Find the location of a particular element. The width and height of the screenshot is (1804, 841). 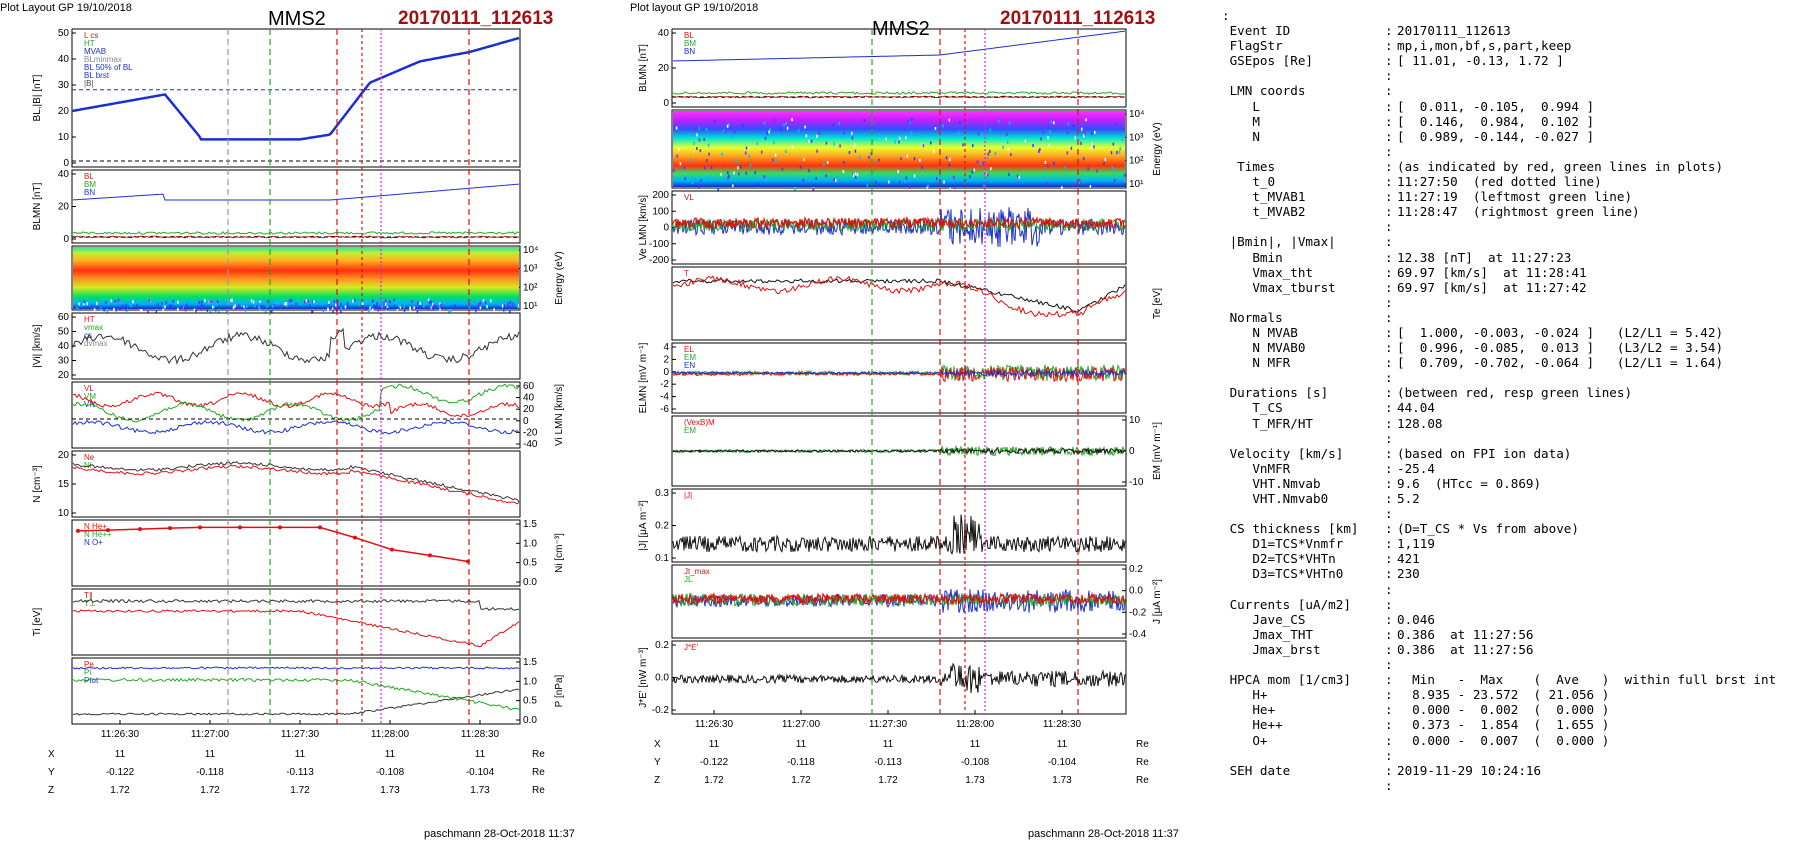

summary-key: Currents [uA/m2] is located at coordinates (1286, 604).